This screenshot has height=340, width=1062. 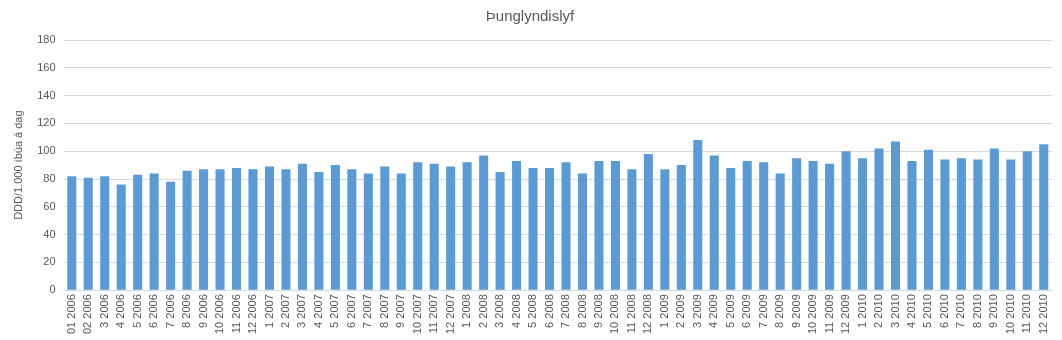 I want to click on x-tick-label: 12 2009, so click(x=845, y=314).